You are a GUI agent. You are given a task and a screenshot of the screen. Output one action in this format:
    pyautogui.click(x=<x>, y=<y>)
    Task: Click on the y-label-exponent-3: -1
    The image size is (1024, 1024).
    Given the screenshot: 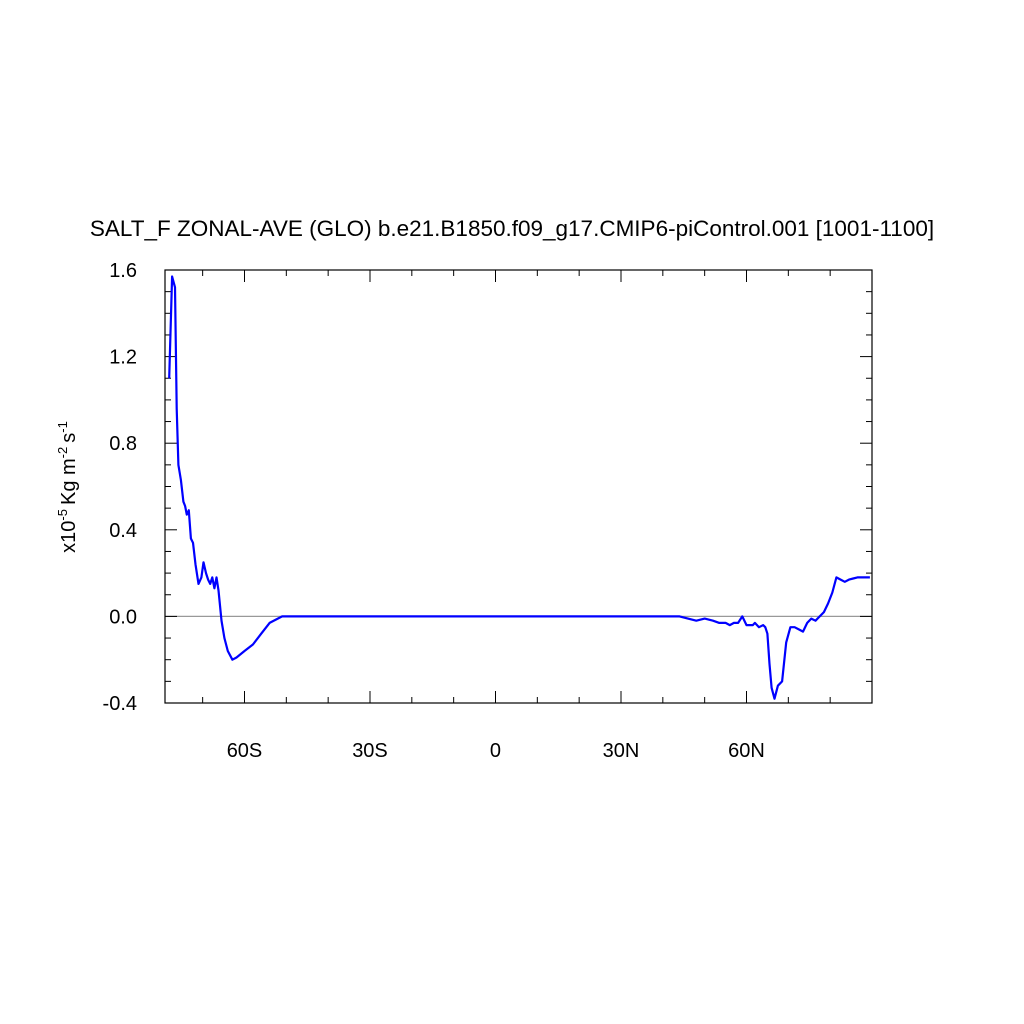 What is the action you would take?
    pyautogui.click(x=62, y=427)
    